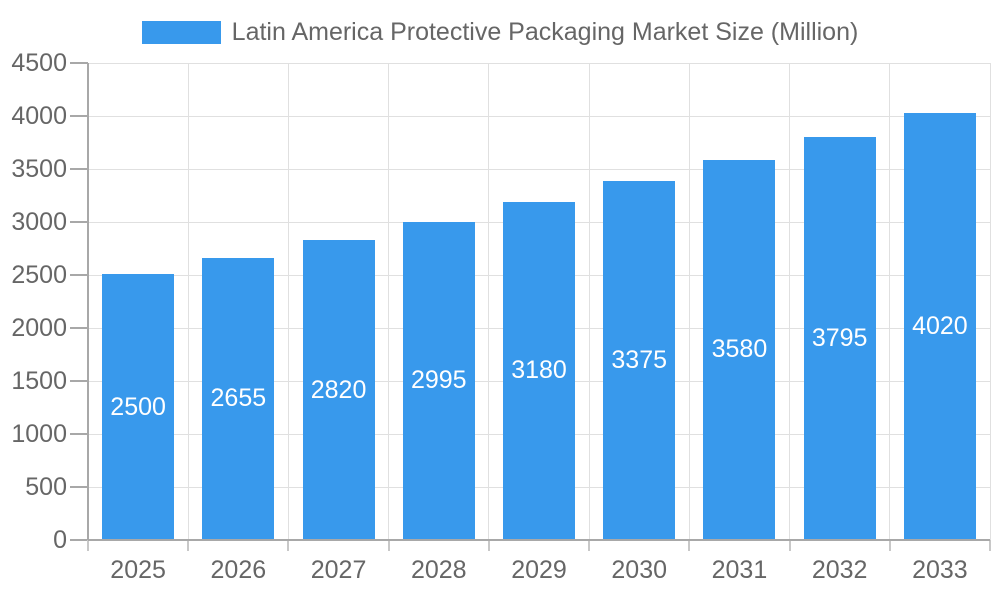 The height and width of the screenshot is (600, 1000). What do you see at coordinates (33, 300) in the screenshot?
I see `y-axis-labels: 0 500 1000 1500 2000 2500 3000 3500 4000 4500` at bounding box center [33, 300].